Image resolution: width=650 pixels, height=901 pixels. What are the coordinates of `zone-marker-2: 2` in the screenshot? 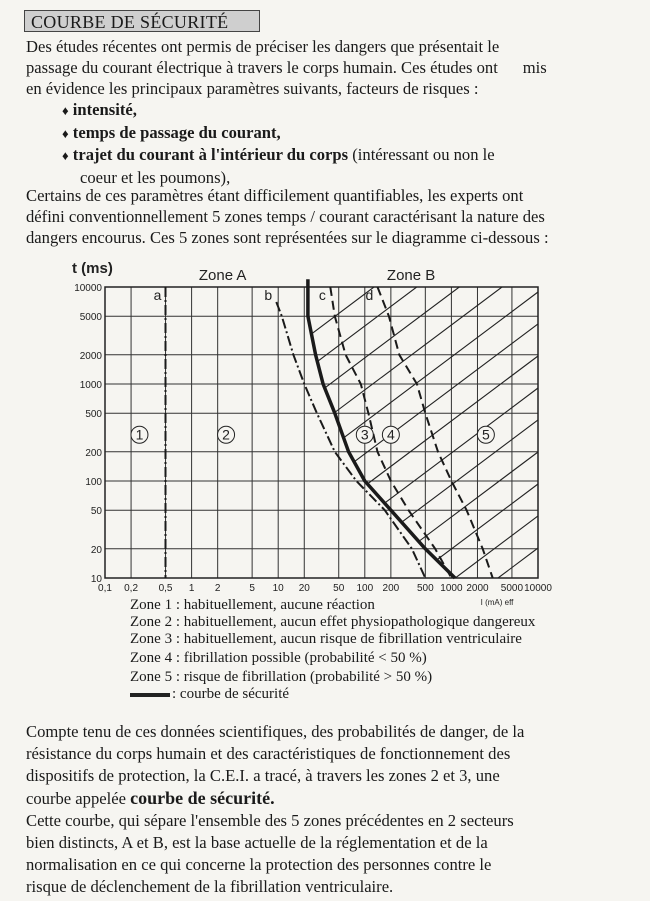 It's located at (226, 434).